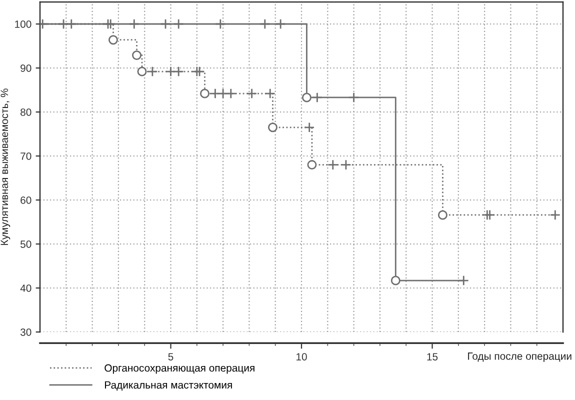 The width and height of the screenshot is (575, 400). I want to click on y-tick-label: 60, so click(26, 200).